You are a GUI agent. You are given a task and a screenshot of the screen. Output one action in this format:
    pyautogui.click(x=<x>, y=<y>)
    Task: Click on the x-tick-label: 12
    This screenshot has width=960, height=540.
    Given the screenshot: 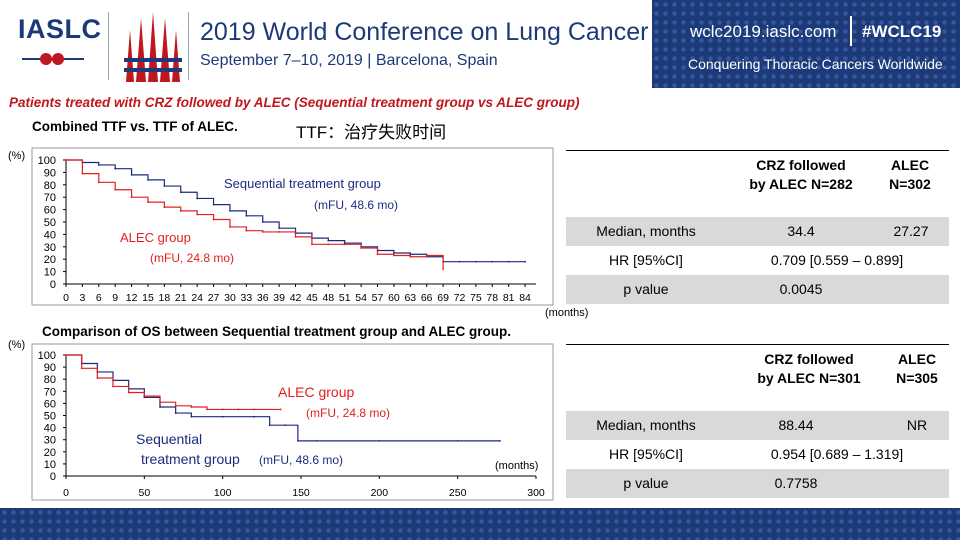 What is the action you would take?
    pyautogui.click(x=132, y=298)
    